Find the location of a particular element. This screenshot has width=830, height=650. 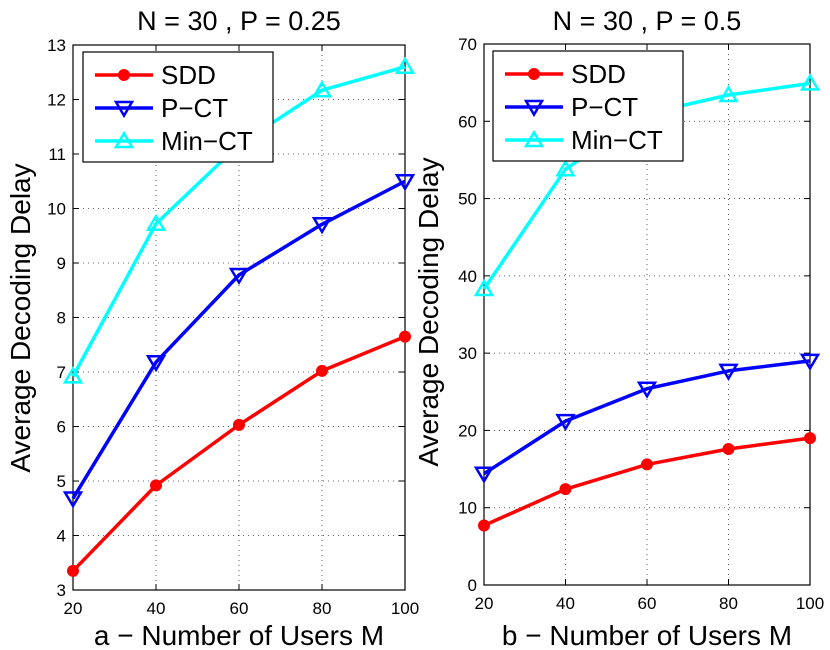

y-tick-label: 20 is located at coordinates (467, 430).